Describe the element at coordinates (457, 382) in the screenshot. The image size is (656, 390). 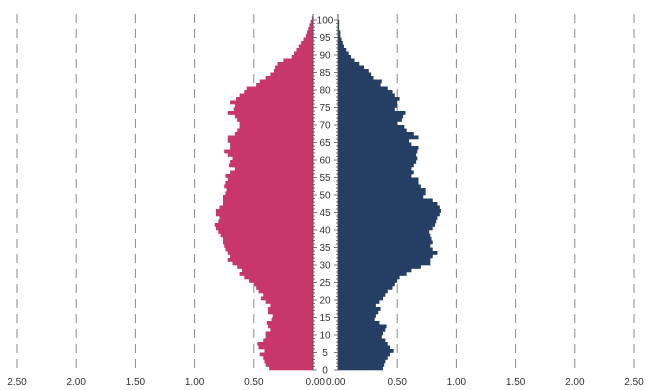
I see `x-tick-label-right: 1.00` at that location.